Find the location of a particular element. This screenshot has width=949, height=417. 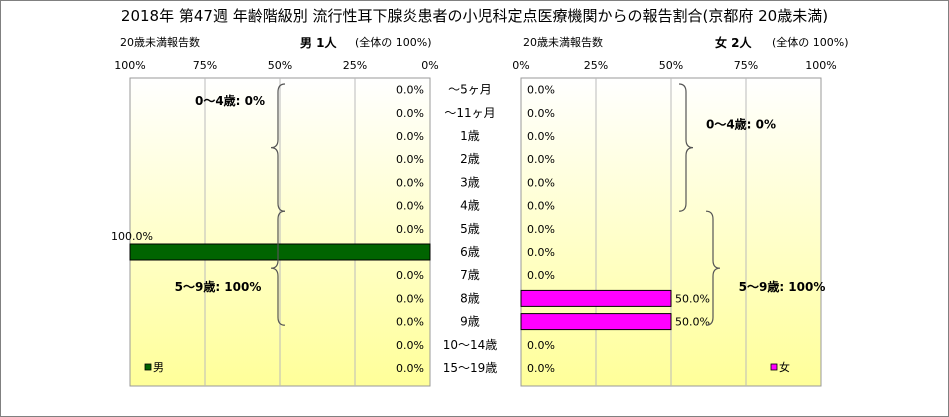

female-total-label: 女 2人 is located at coordinates (733, 42).